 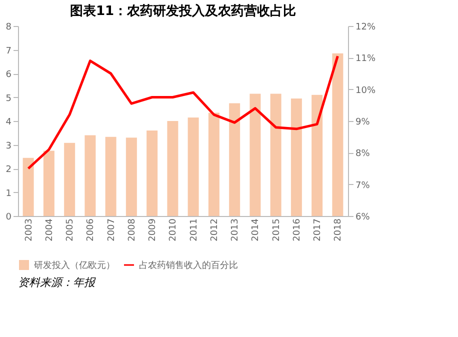 I want to click on x-tick-label: 2008, so click(x=132, y=230).